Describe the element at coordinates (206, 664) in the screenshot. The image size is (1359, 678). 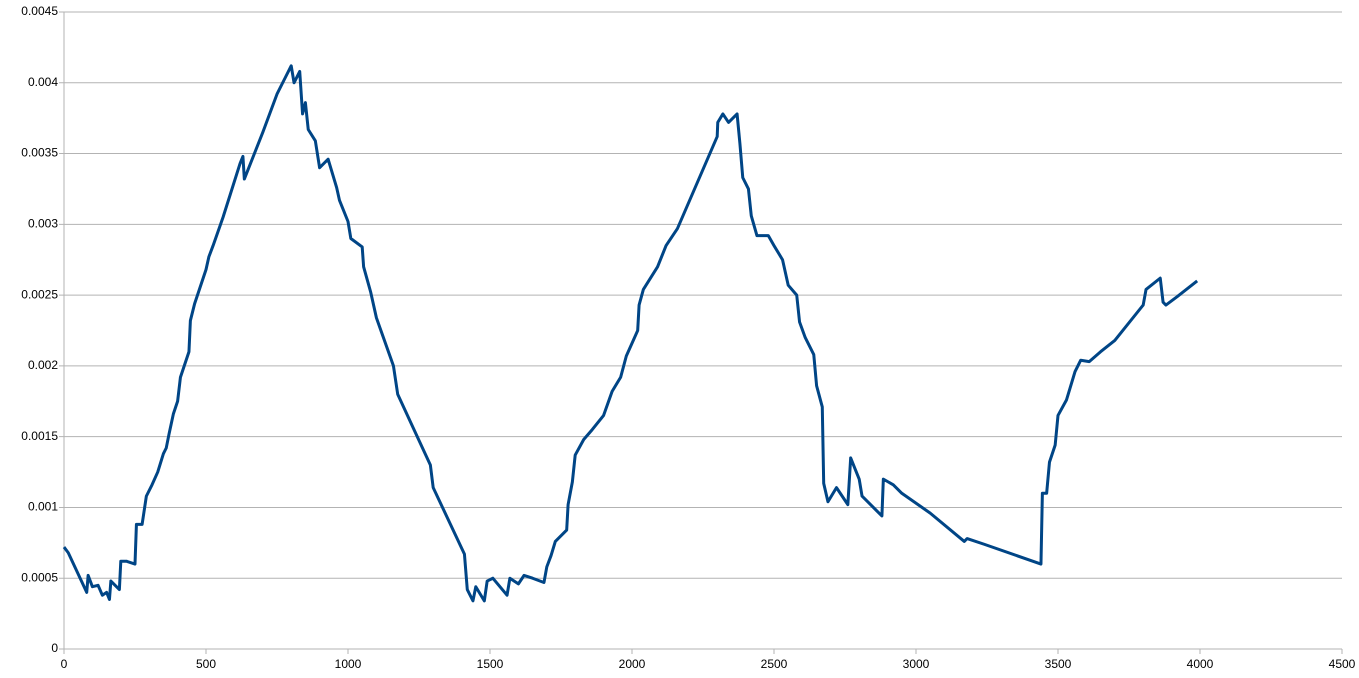
I see `x-tick-label: 500` at that location.